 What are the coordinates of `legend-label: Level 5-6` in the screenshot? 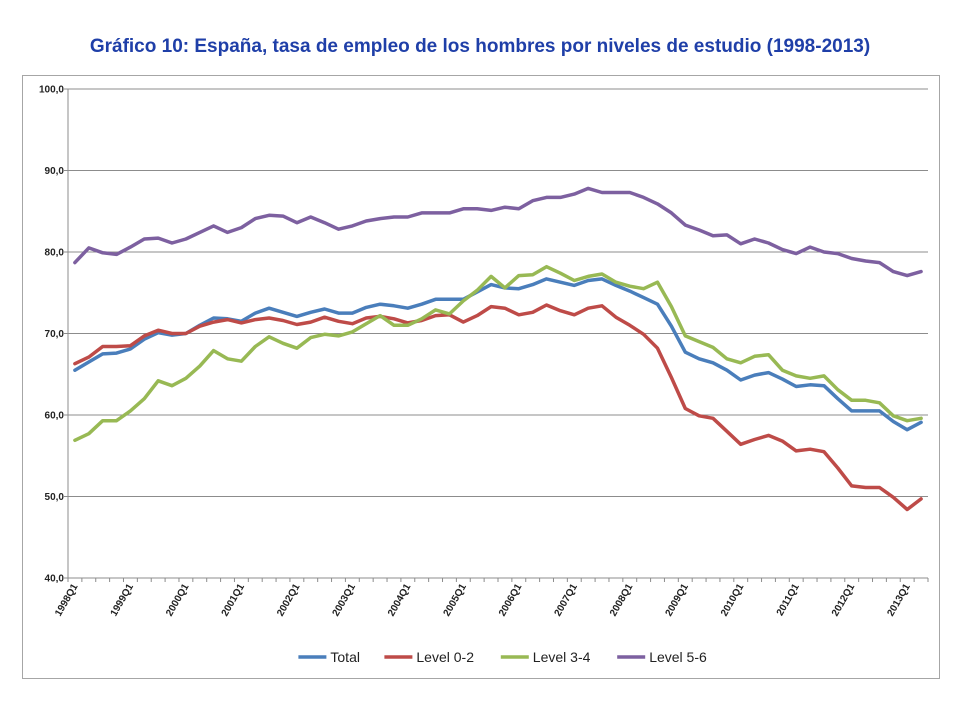 It's located at (678, 657).